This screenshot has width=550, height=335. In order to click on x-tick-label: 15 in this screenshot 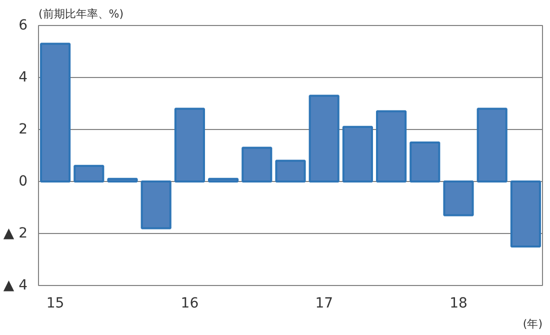, I will do `click(55, 304)`.